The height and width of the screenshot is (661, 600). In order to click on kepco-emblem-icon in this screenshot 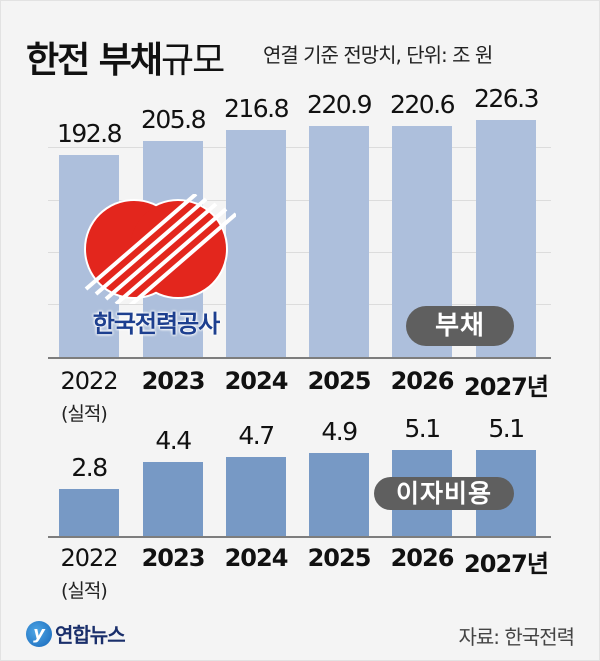, I will do `click(161, 251)`.